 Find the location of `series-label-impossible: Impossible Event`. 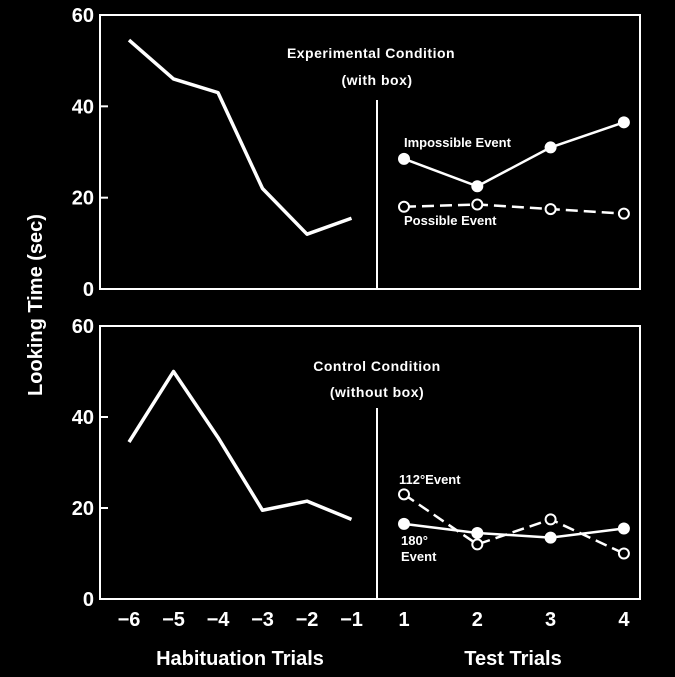

series-label-impossible: Impossible Event is located at coordinates (458, 142).